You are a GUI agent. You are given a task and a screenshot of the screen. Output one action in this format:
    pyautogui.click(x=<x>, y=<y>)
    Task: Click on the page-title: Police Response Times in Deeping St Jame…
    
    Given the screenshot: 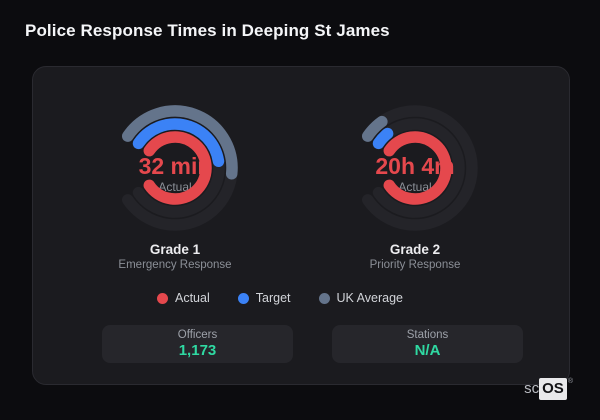 What is the action you would take?
    pyautogui.click(x=207, y=30)
    